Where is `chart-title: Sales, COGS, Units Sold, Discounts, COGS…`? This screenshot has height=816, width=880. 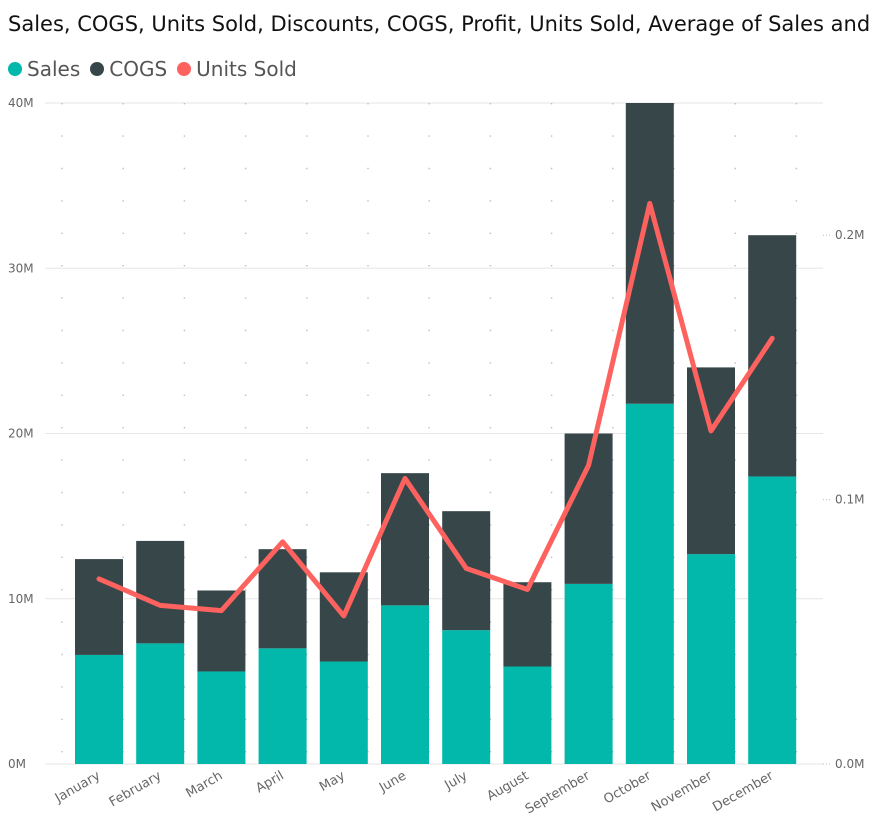
chart-title: Sales, COGS, Units Sold, Discounts, COGS… is located at coordinates (440, 24).